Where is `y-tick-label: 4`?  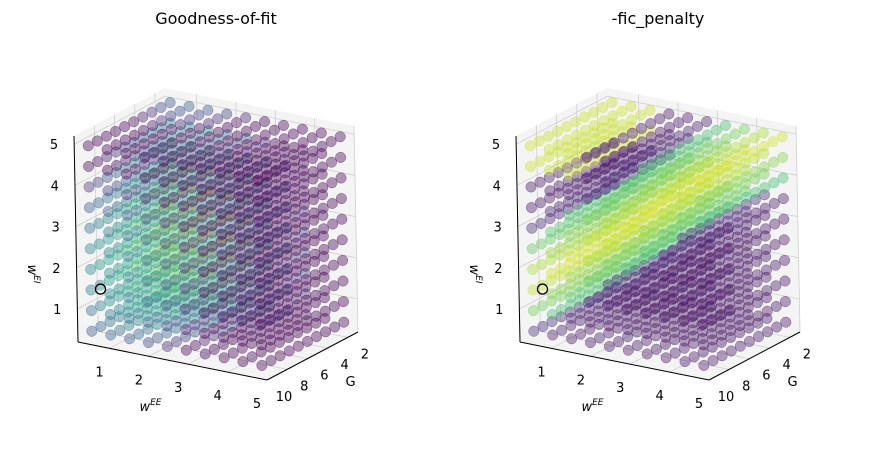 y-tick-label: 4 is located at coordinates (345, 365).